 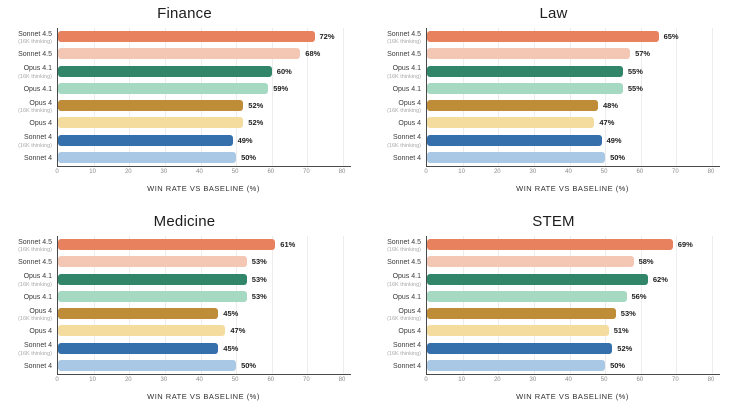 I want to click on bar-row: 56%, so click(x=573, y=296).